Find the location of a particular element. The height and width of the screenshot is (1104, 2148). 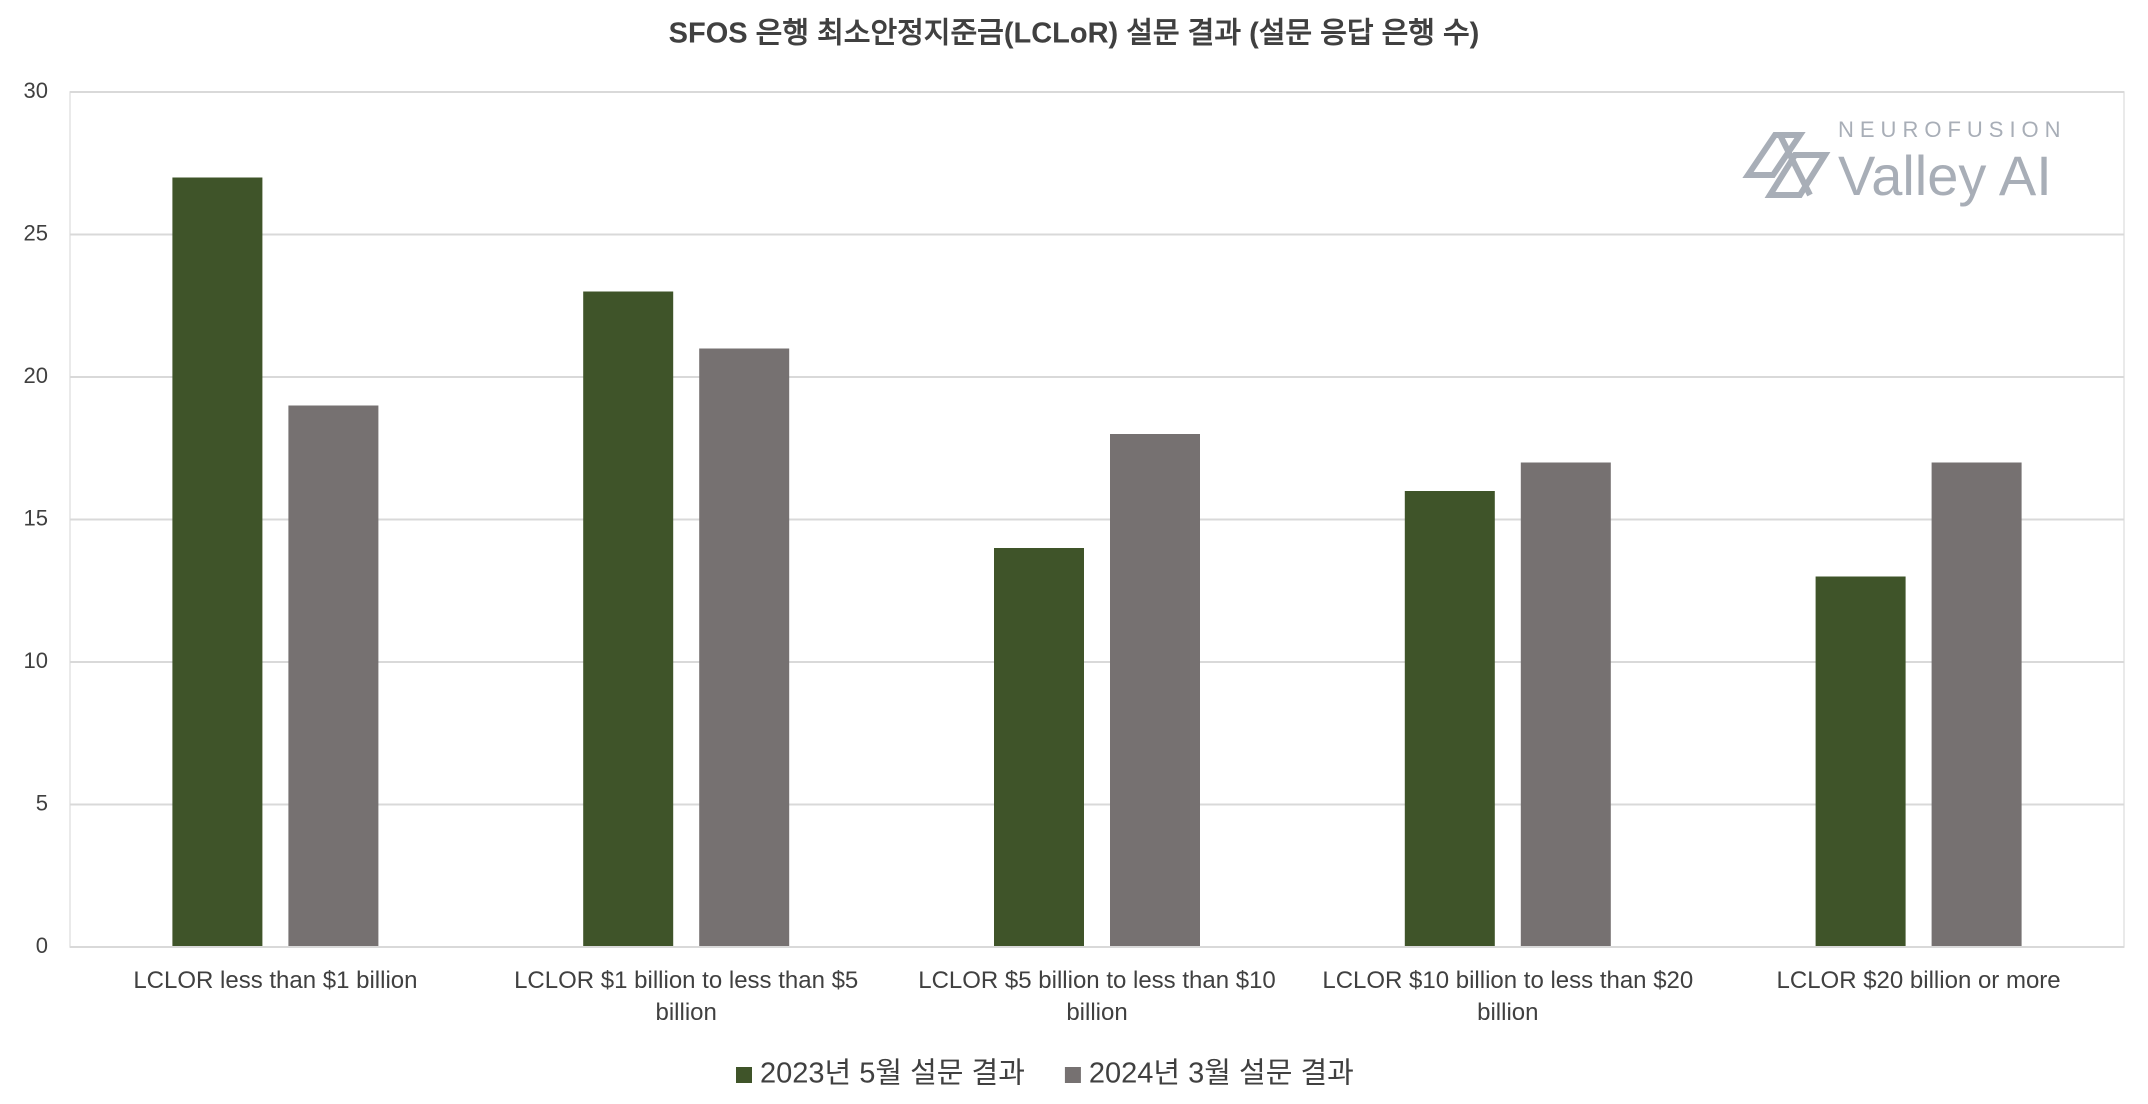

x-tick-label: LCLOR $20 billion or more is located at coordinates (1918, 980).